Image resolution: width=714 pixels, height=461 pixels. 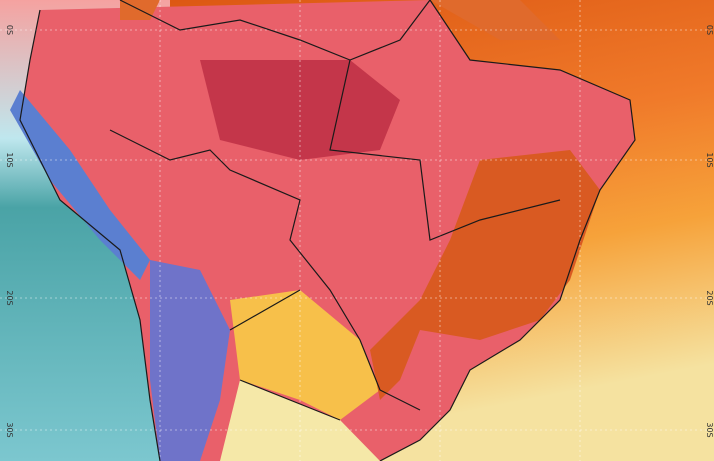 I want to click on chaco-warm, so click(x=305, y=355).